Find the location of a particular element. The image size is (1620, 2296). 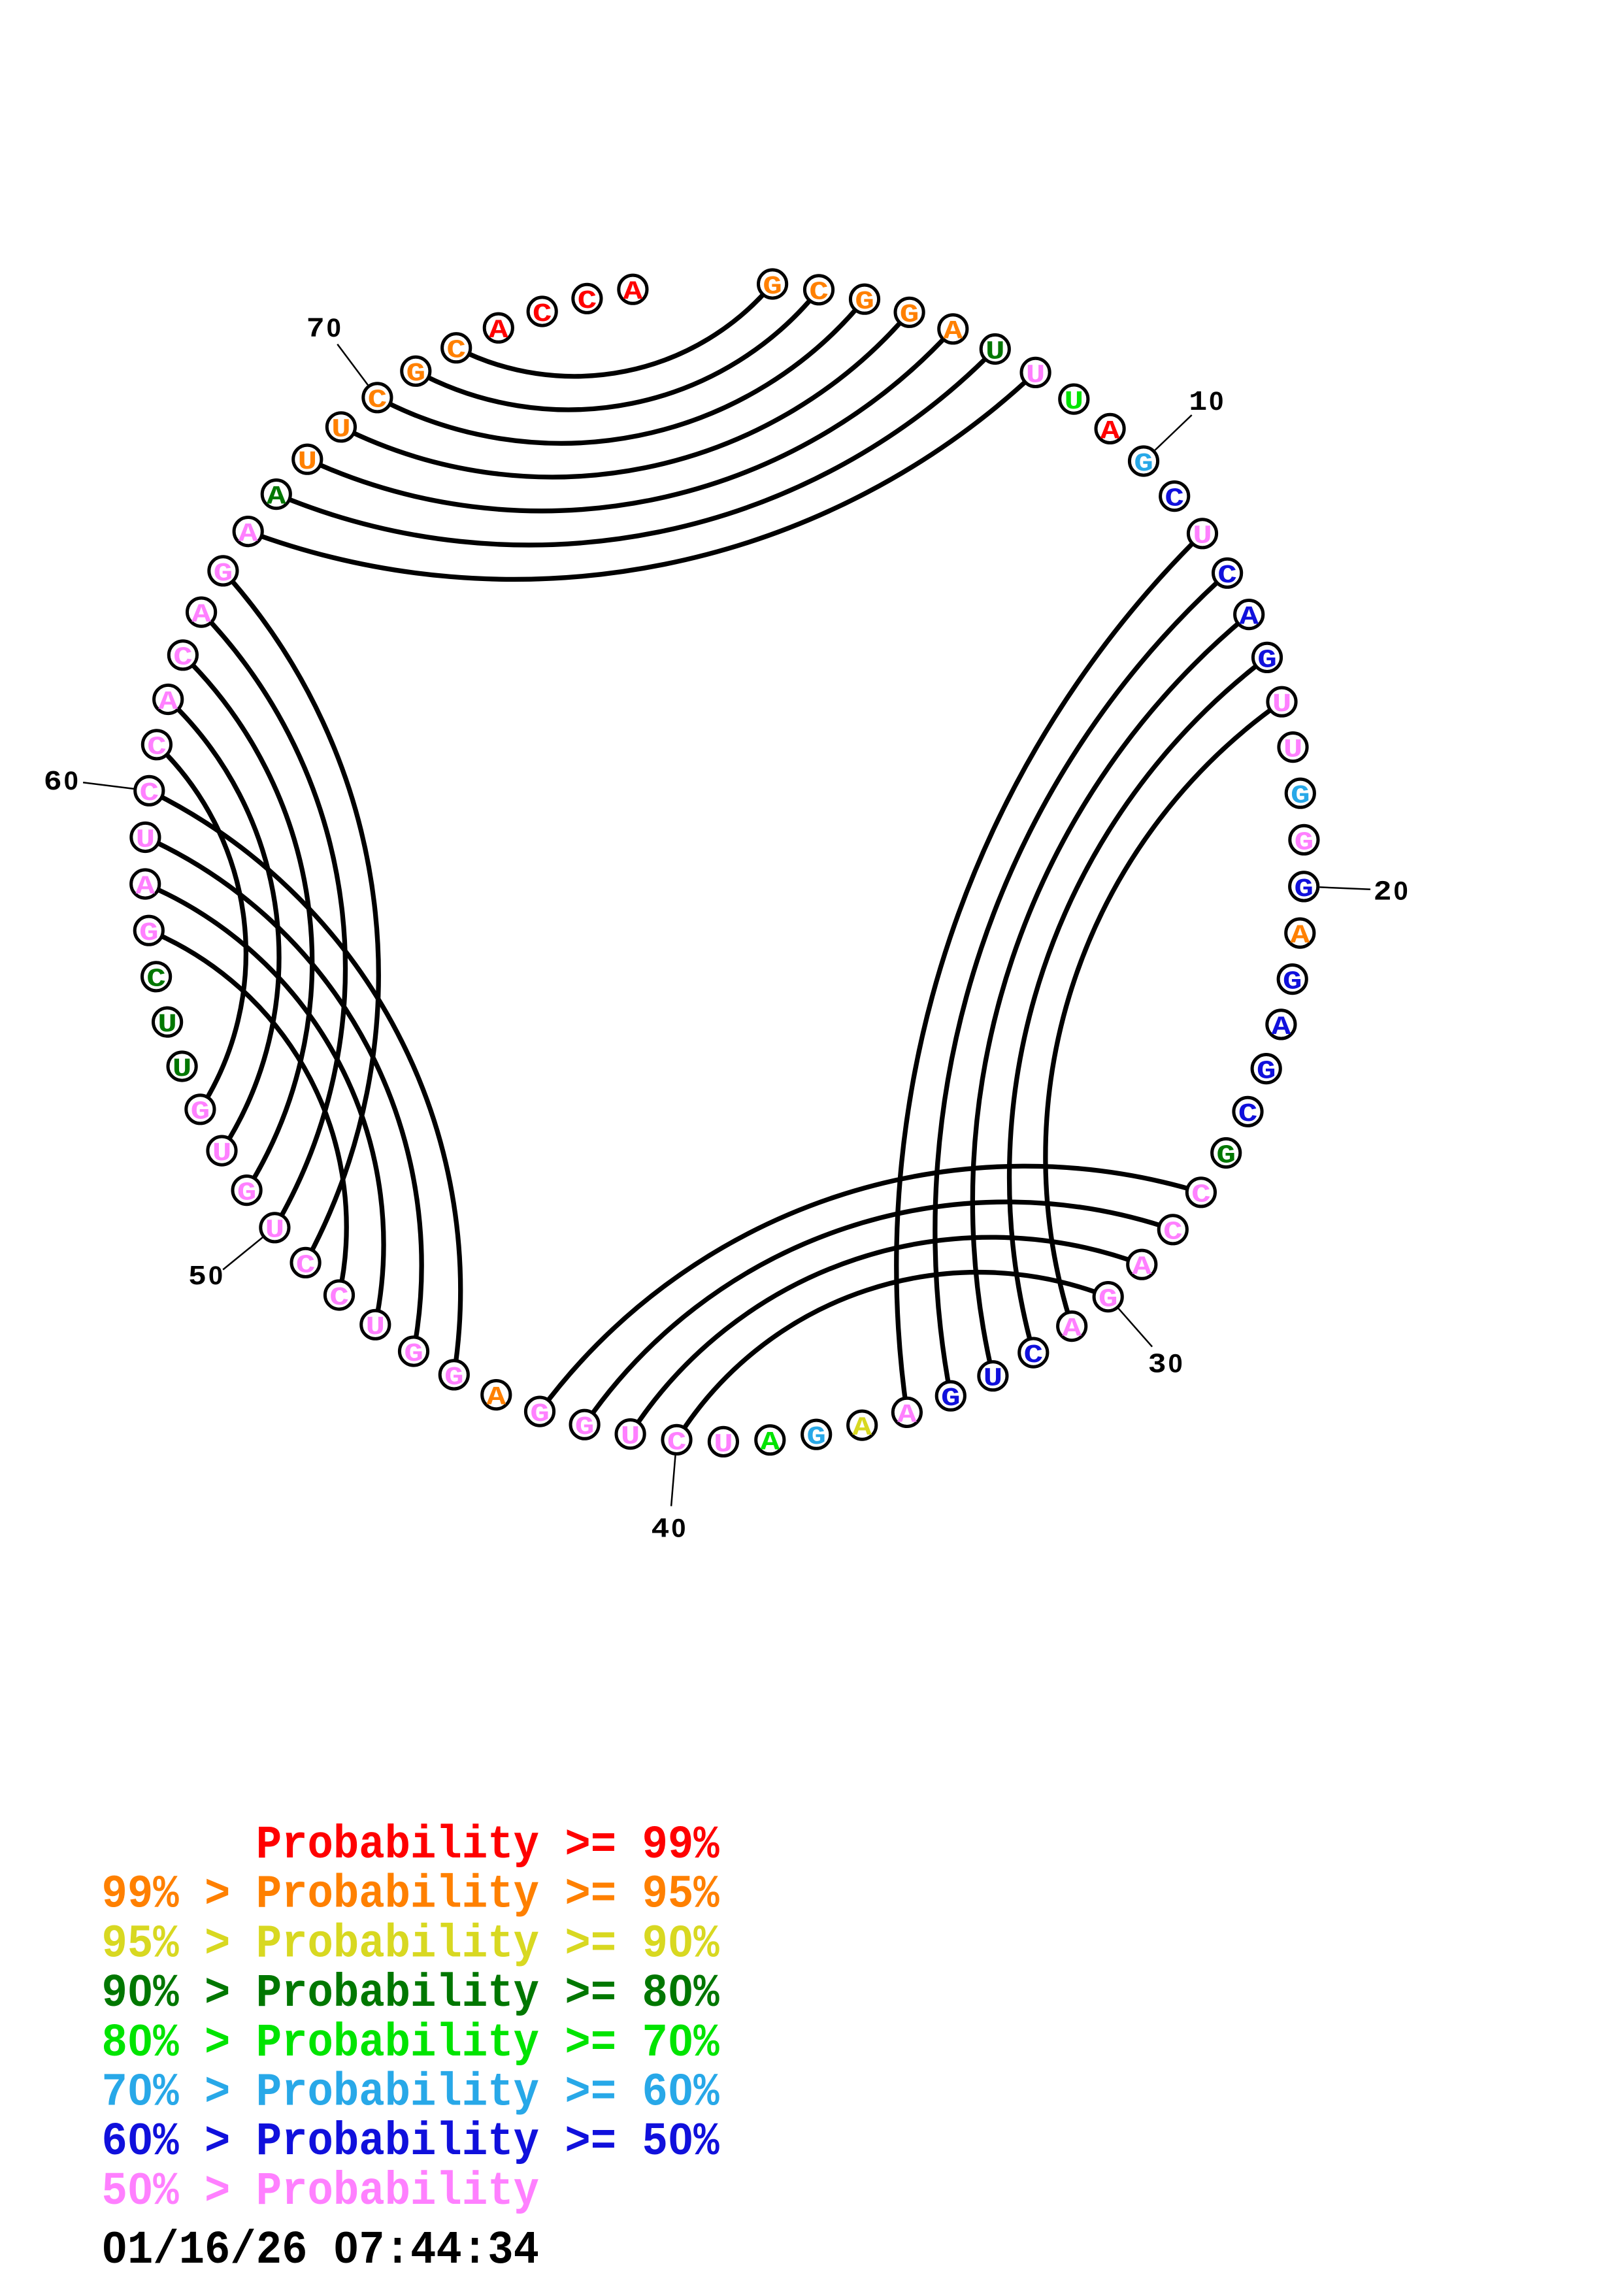

svg-text: 1/16/26 7:44:34 is located at coordinates (320, 2249).